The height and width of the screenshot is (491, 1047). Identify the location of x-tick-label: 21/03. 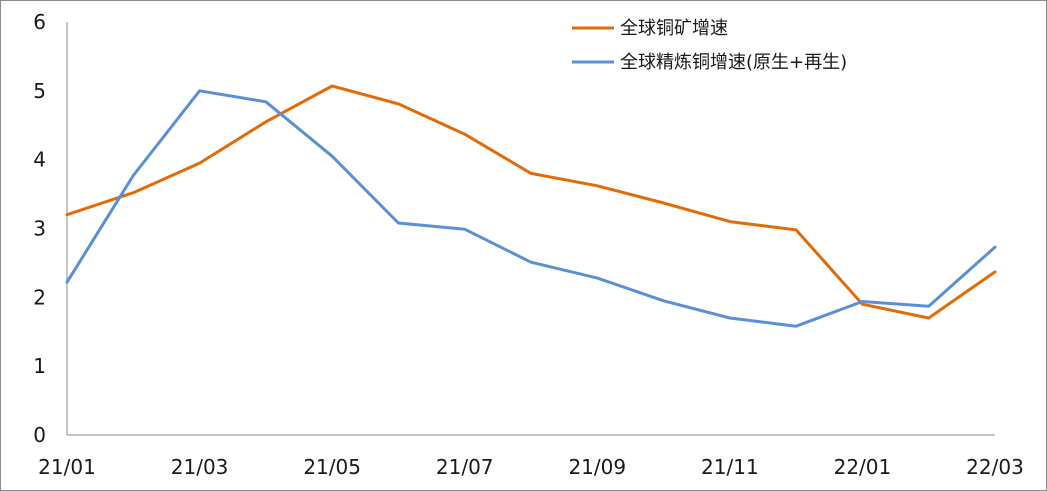
(200, 467).